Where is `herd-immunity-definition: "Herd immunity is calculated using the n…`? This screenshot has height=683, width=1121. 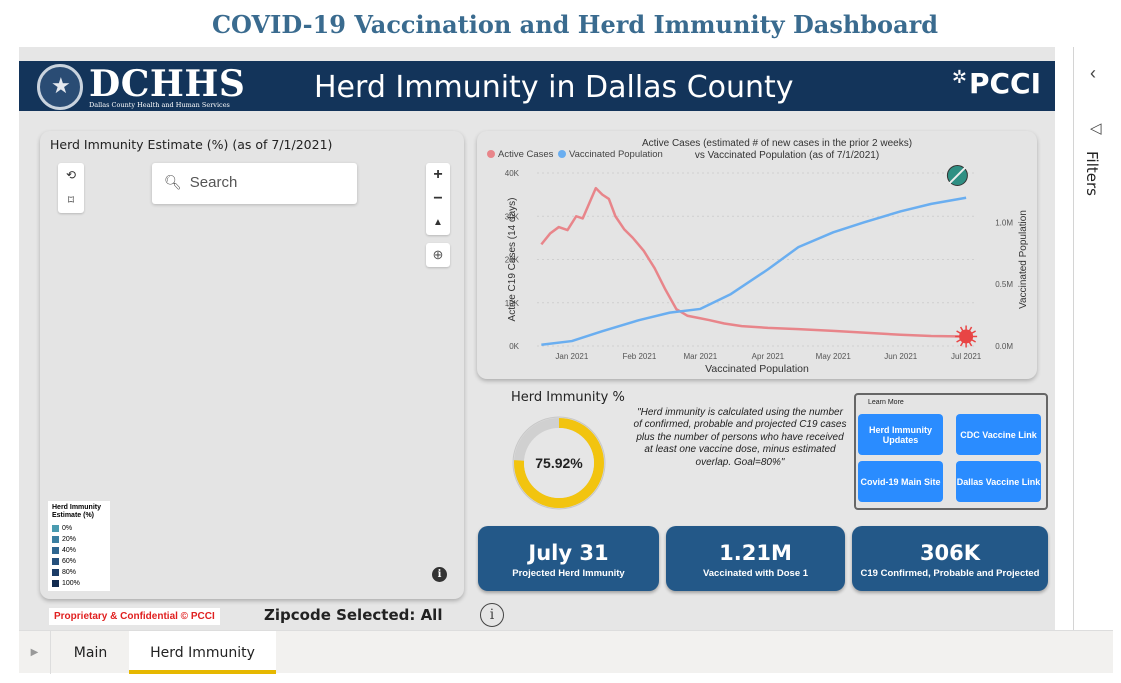 herd-immunity-definition: "Herd immunity is calculated using the n… is located at coordinates (740, 437).